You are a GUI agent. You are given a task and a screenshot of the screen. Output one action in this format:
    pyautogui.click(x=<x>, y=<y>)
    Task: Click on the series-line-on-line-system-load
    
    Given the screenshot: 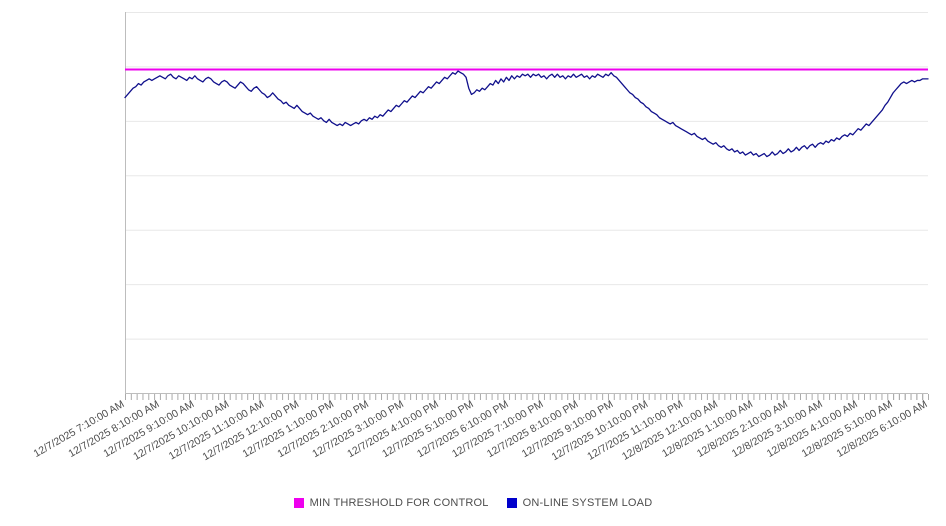 What is the action you would take?
    pyautogui.click(x=526, y=114)
    